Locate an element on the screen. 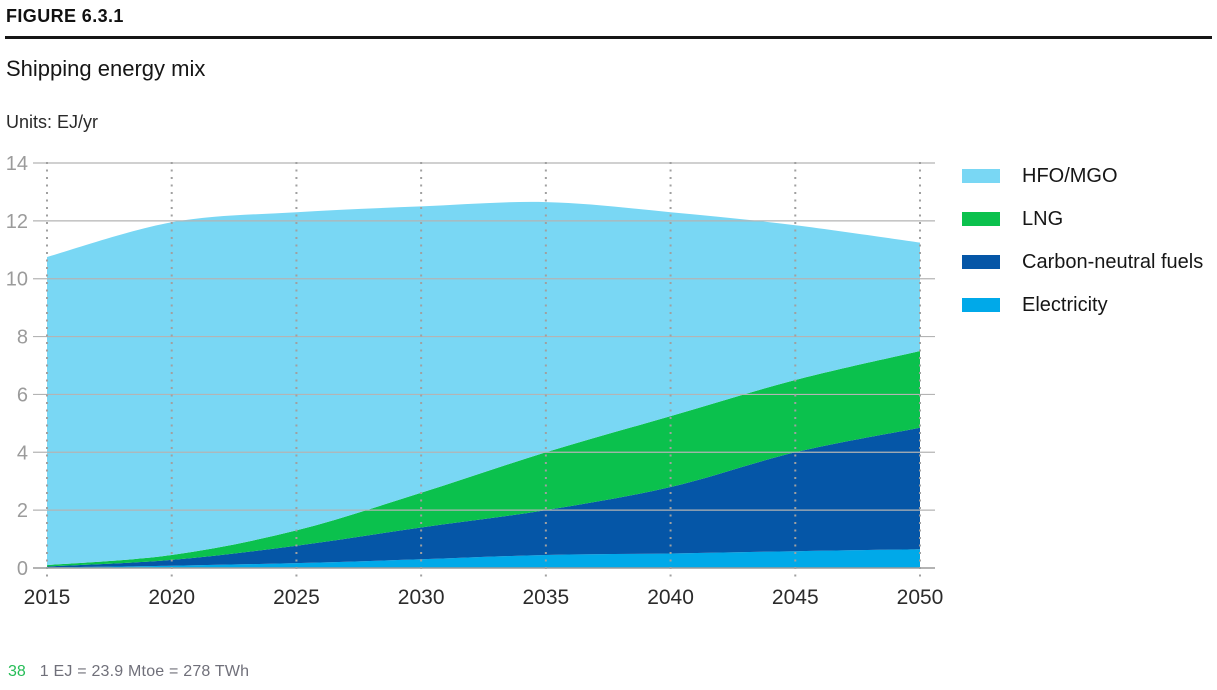 Image resolution: width=1217 pixels, height=690 pixels. legend-item-electricity: Electricity is located at coordinates (1082, 305).